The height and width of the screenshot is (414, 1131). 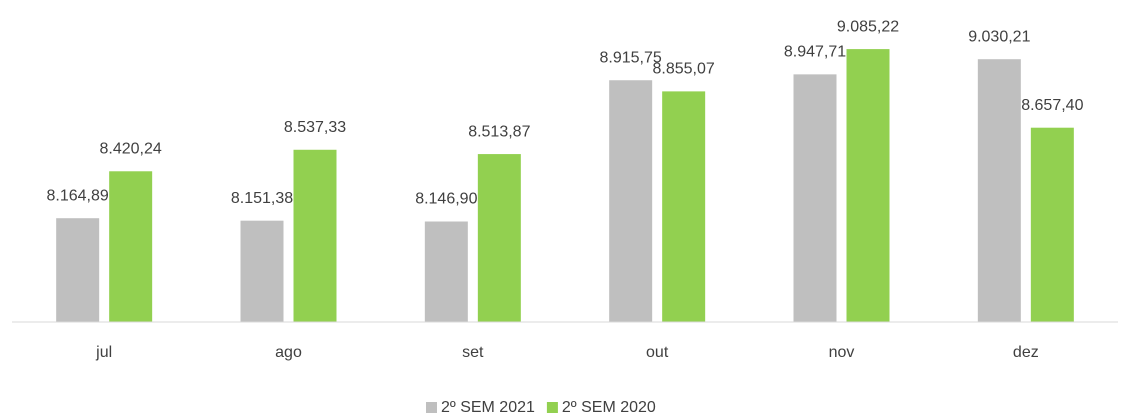 I want to click on legend-label: 2º SEM 2020, so click(x=609, y=406).